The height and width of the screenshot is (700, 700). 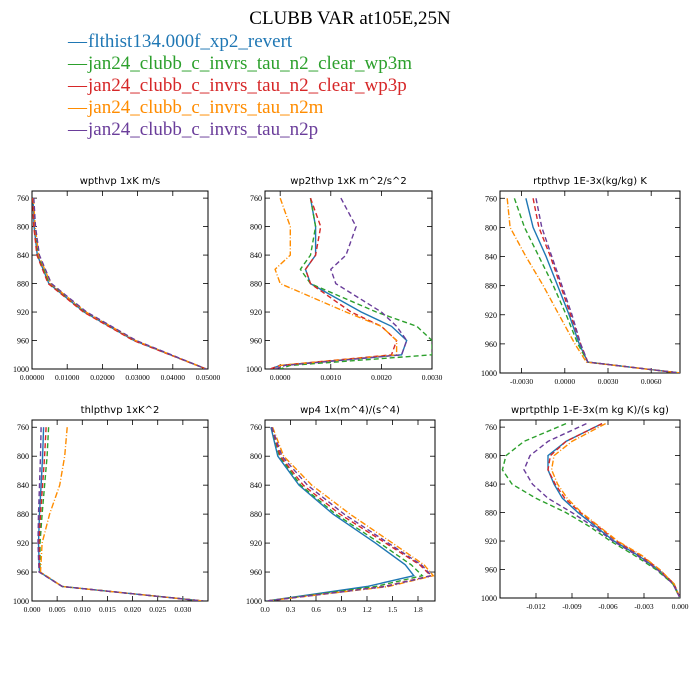 What do you see at coordinates (644, 606) in the screenshot?
I see `x-tick-label: -0.003` at bounding box center [644, 606].